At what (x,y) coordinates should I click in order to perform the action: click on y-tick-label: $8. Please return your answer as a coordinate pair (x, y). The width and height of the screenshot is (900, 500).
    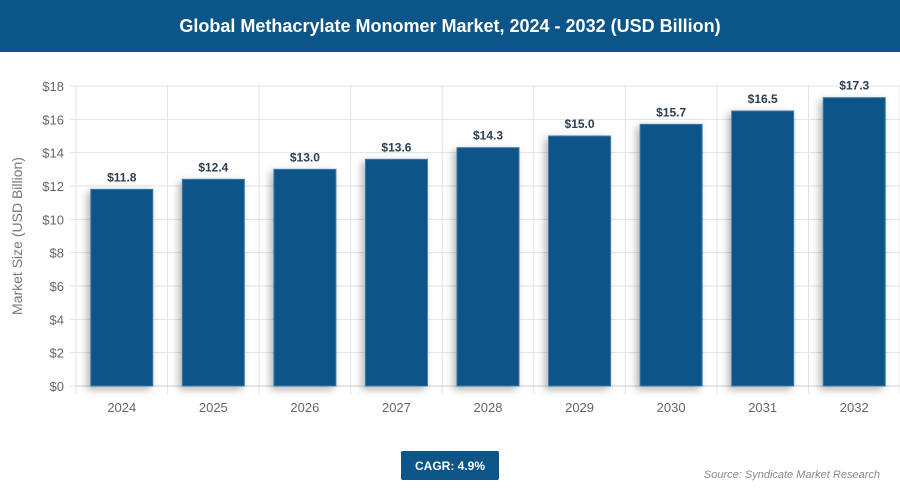
    Looking at the image, I should click on (57, 253).